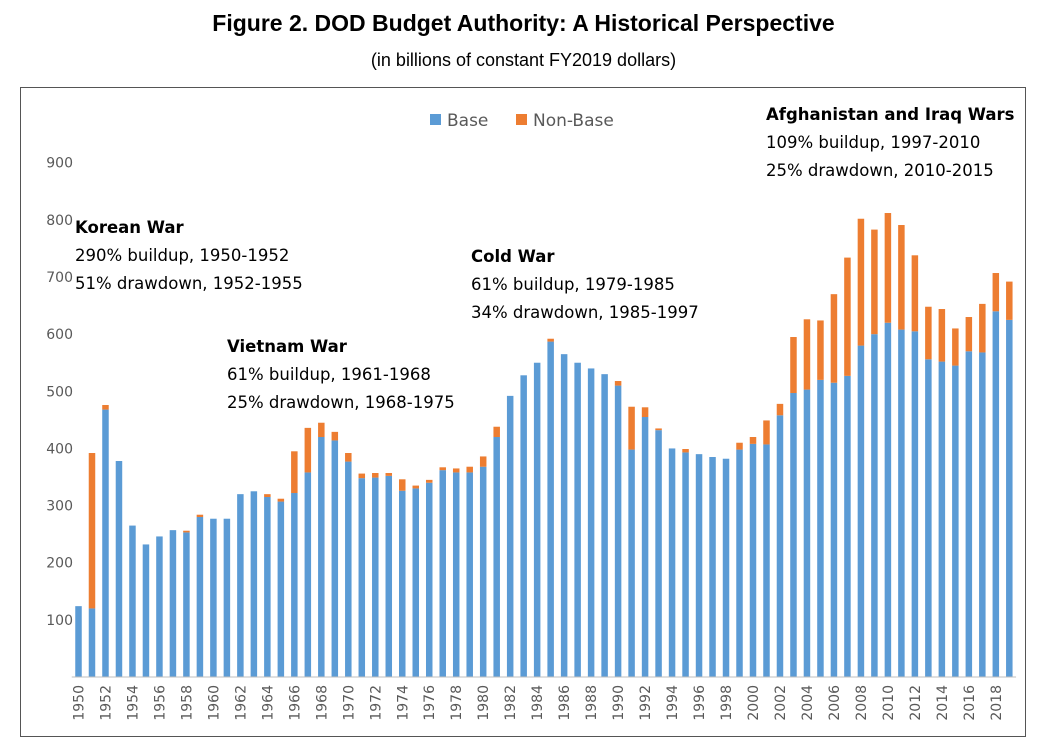 Image resolution: width=1047 pixels, height=750 pixels. Describe the element at coordinates (646, 703) in the screenshot. I see `x-tick-label: 1992` at that location.